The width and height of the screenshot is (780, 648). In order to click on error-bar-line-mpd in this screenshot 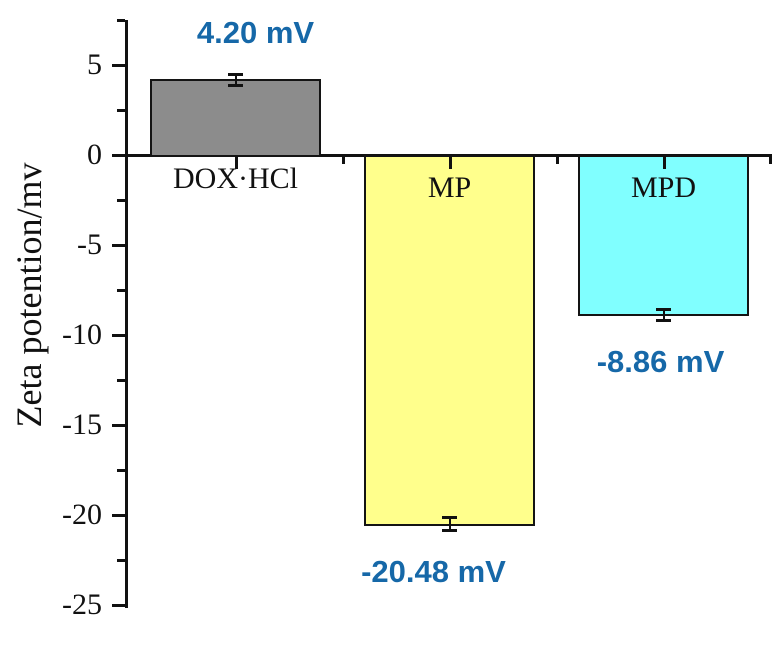, I will do `click(663, 314)`.